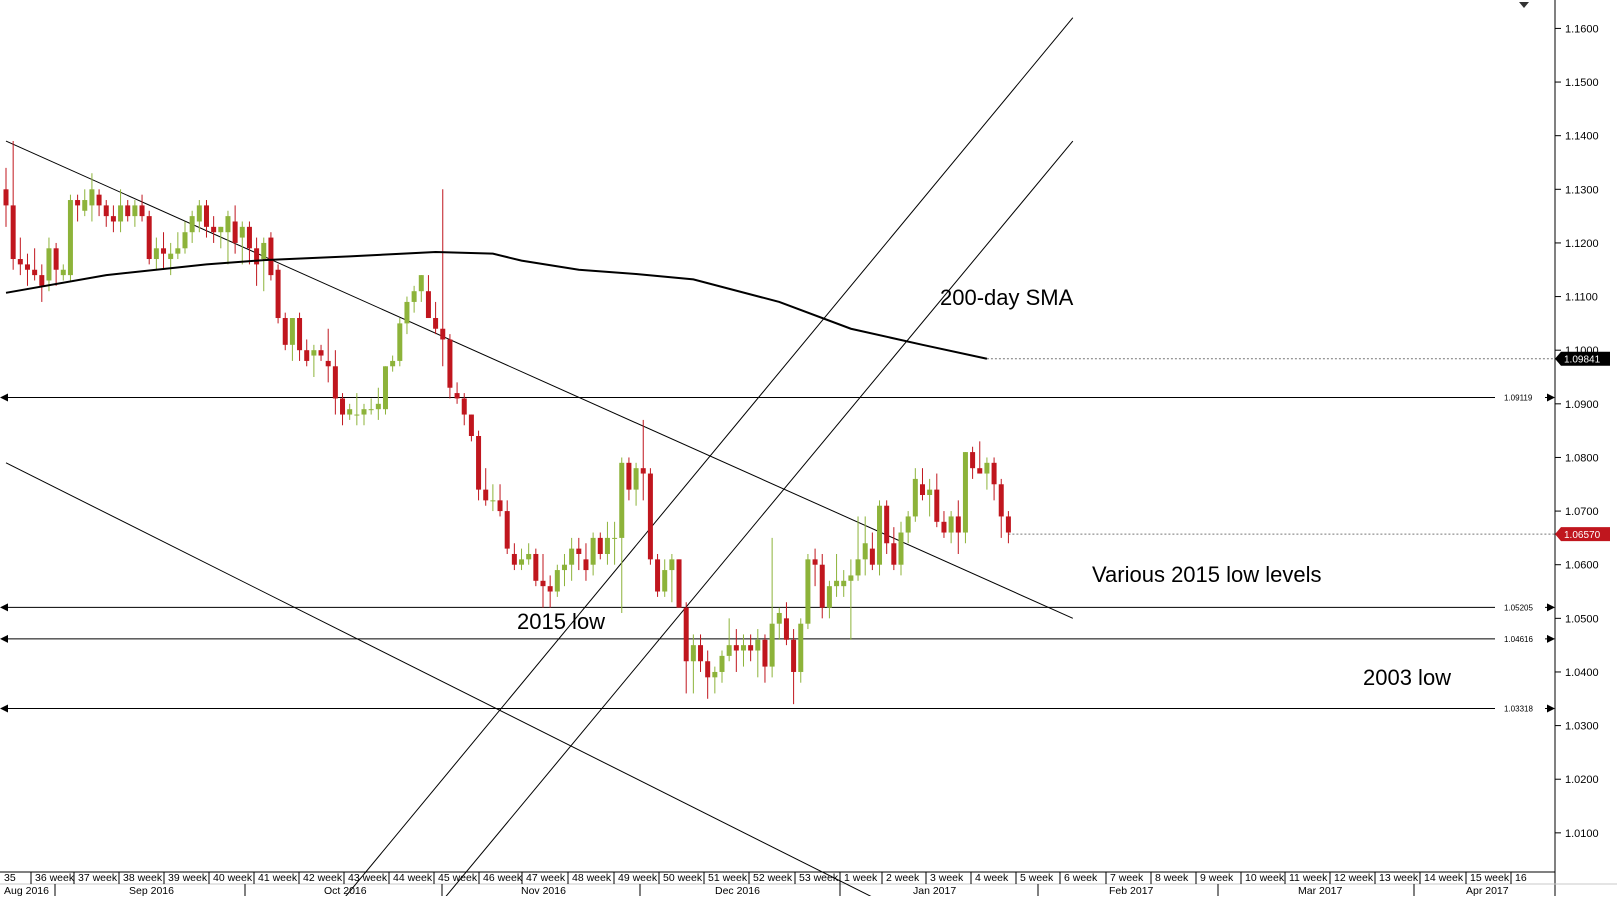  I want to click on week-label: 38 week, so click(143, 878).